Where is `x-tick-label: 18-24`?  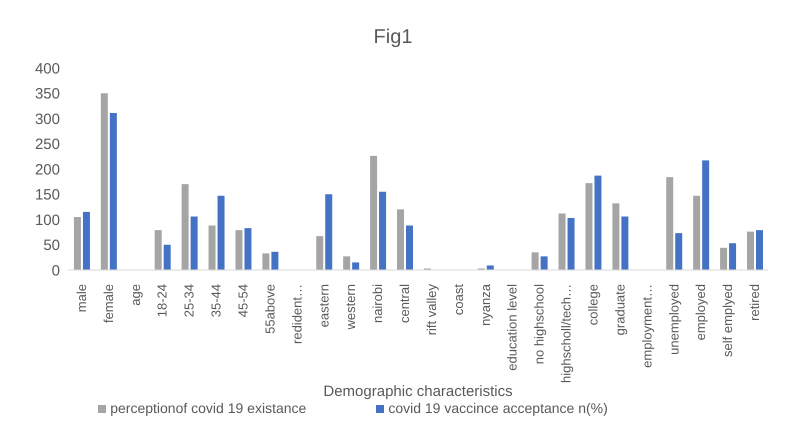 x-tick-label: 18-24 is located at coordinates (162, 301).